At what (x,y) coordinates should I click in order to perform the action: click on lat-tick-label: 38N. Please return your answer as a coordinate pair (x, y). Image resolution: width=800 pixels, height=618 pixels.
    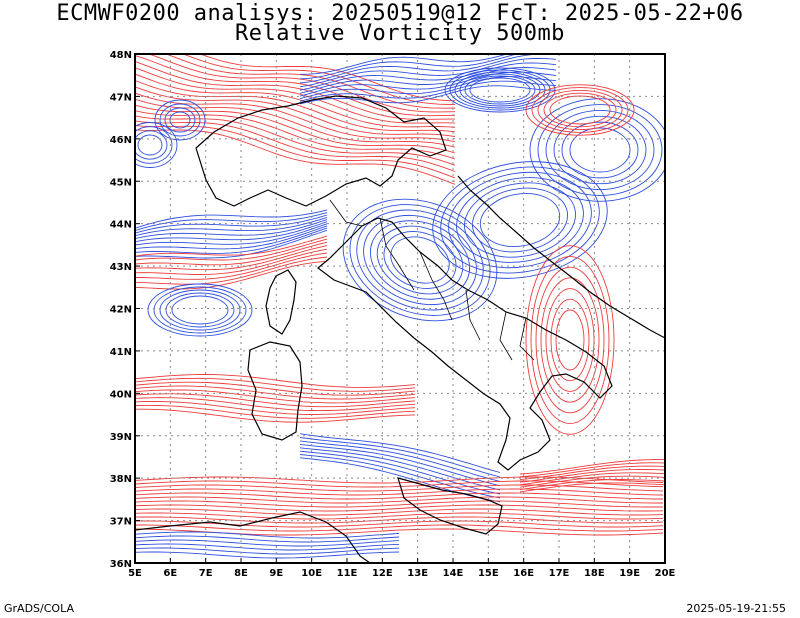
    Looking at the image, I should click on (121, 479).